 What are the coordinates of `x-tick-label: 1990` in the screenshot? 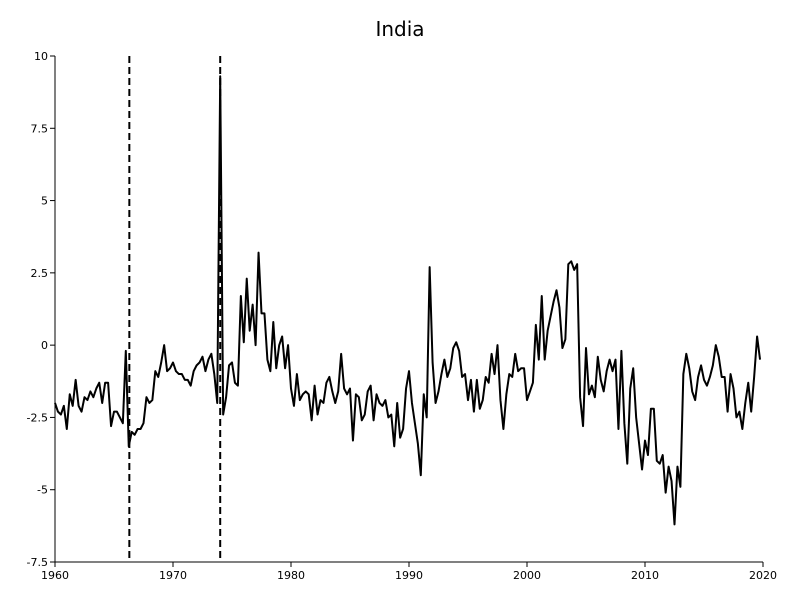 It's located at (409, 575).